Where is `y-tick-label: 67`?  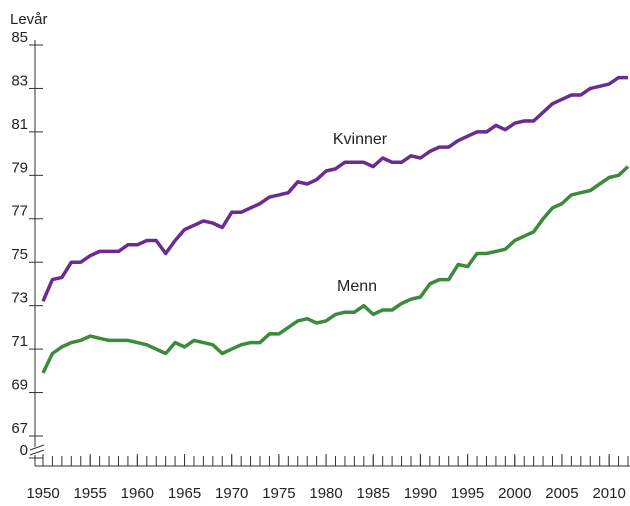
y-tick-label: 67 is located at coordinates (19, 428).